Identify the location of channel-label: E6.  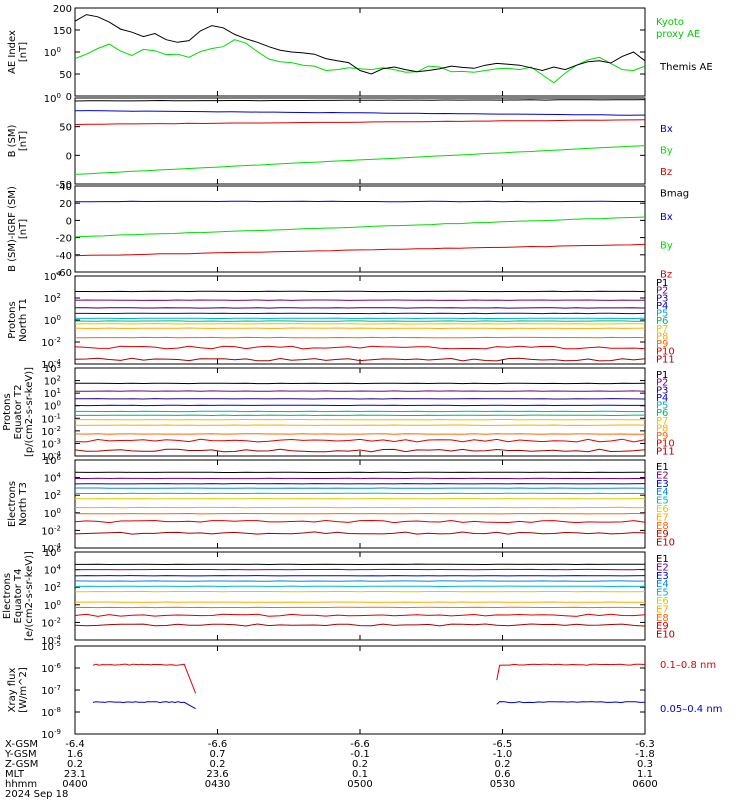
(662, 509).